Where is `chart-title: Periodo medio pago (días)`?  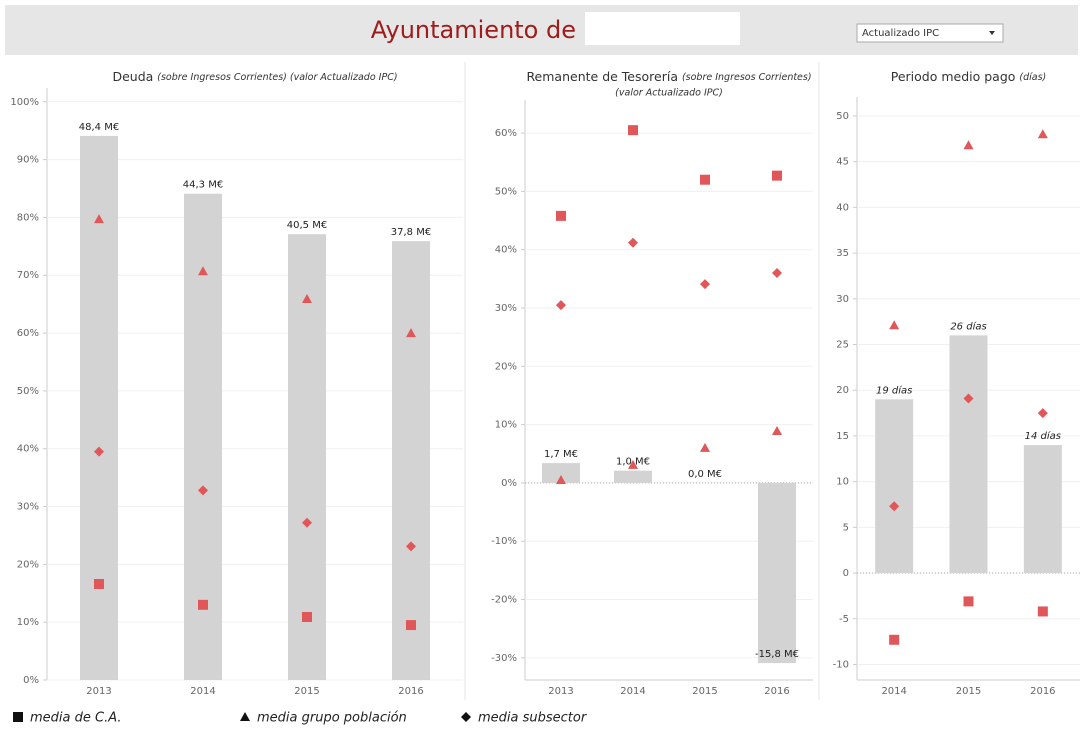
chart-title: Periodo medio pago (días) is located at coordinates (969, 76).